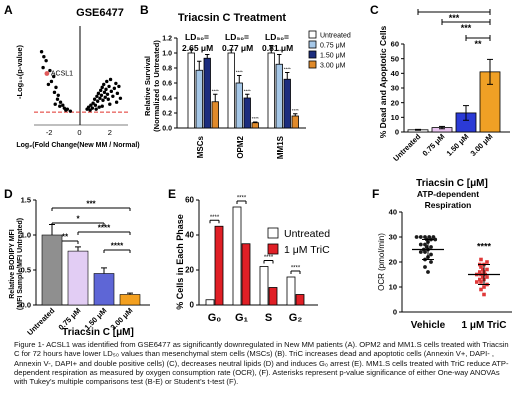  What do you see at coordinates (47, 73) in the screenshot?
I see `volcano-point-acsl1` at bounding box center [47, 73].